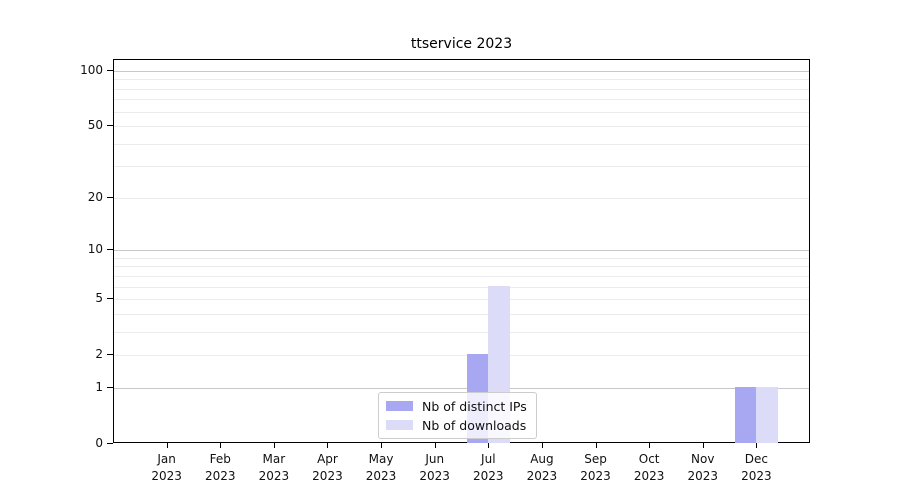 The image size is (900, 500). What do you see at coordinates (99, 443) in the screenshot?
I see `y-tick-label: 0` at bounding box center [99, 443].